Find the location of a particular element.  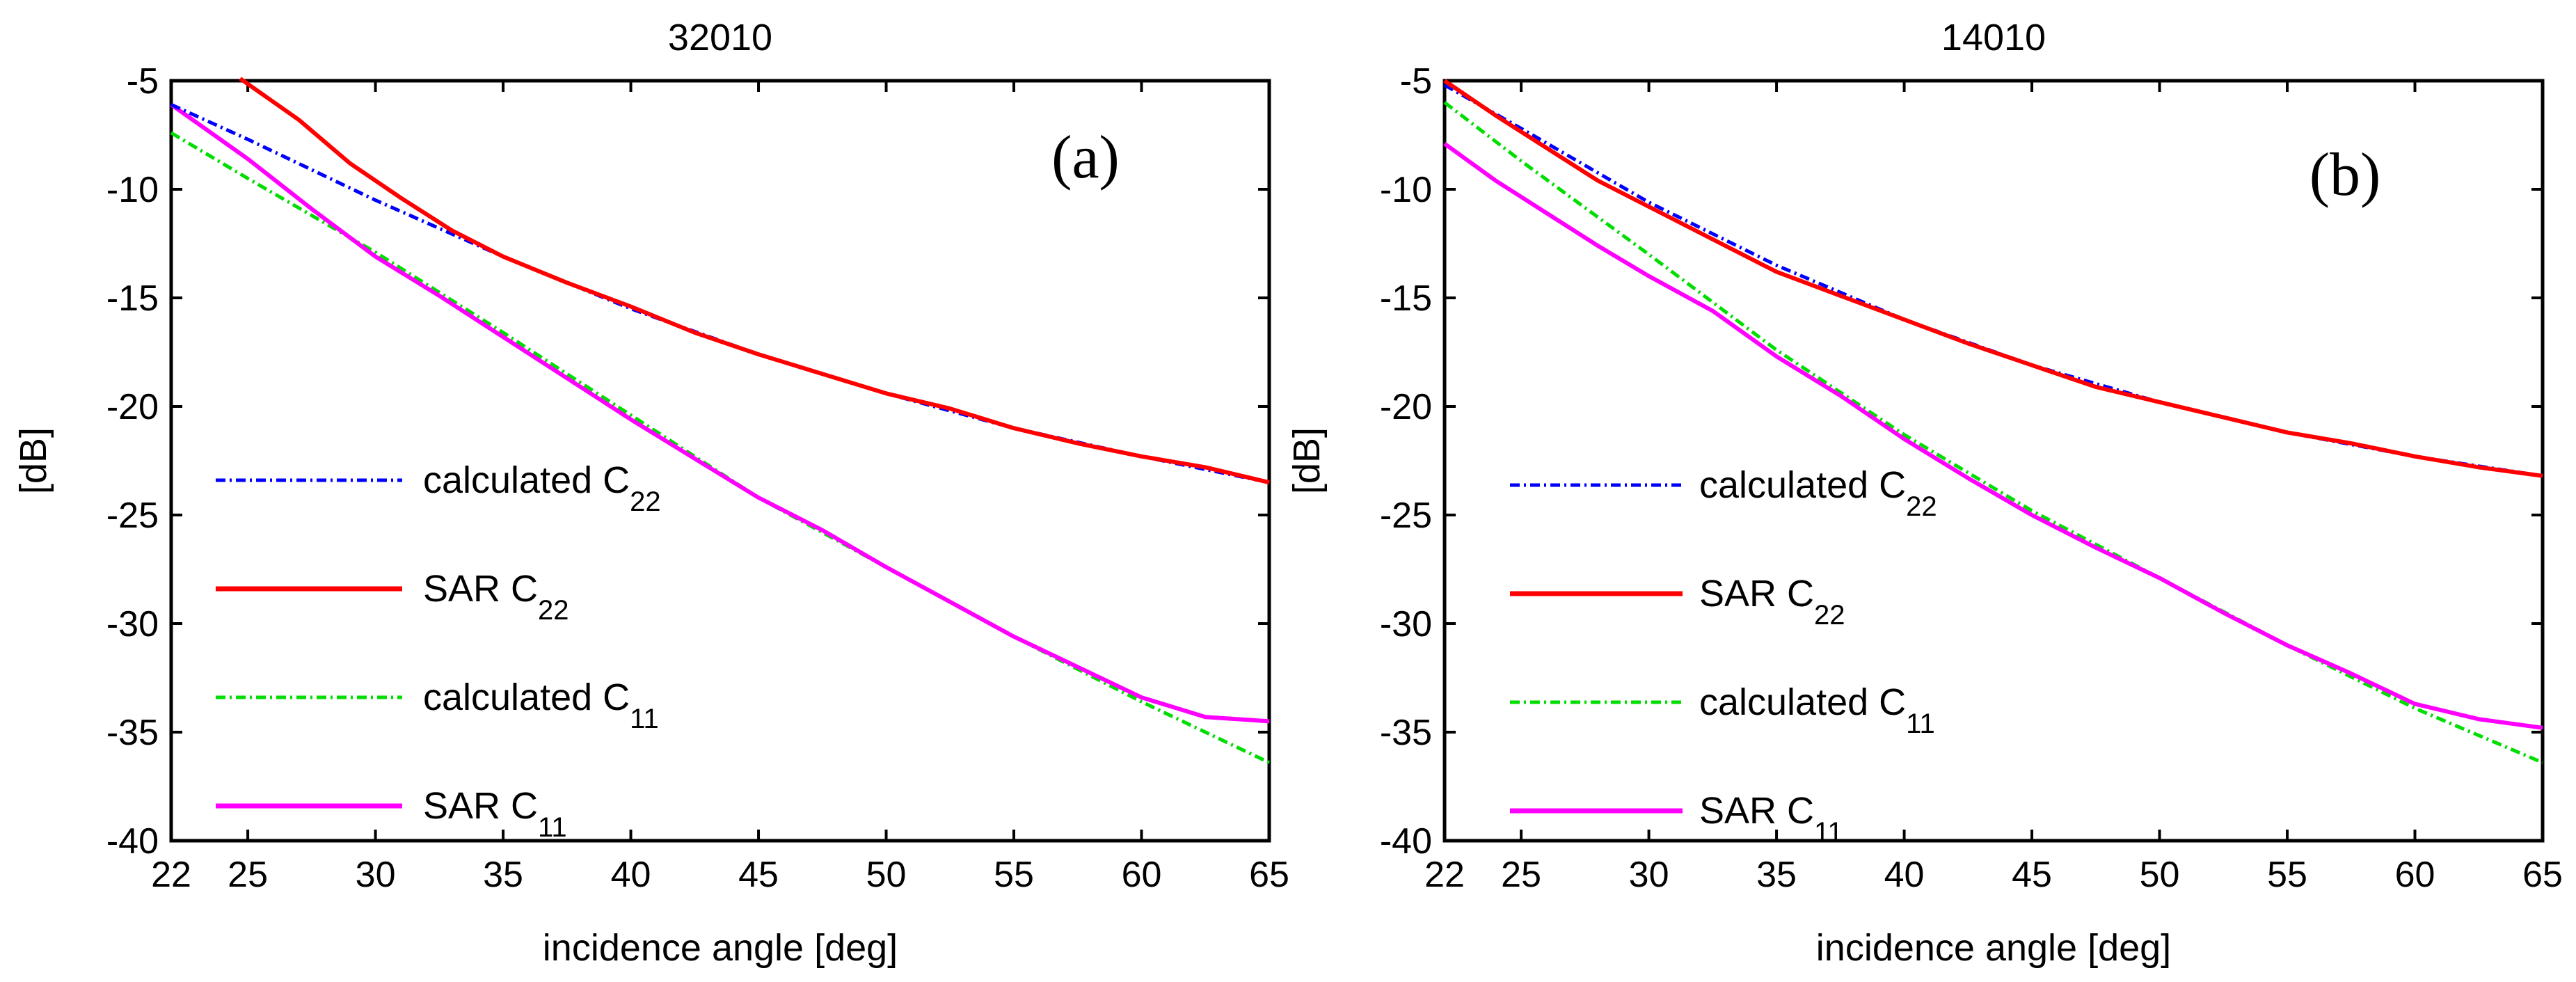

panel-label: (b) is located at coordinates (2345, 175).